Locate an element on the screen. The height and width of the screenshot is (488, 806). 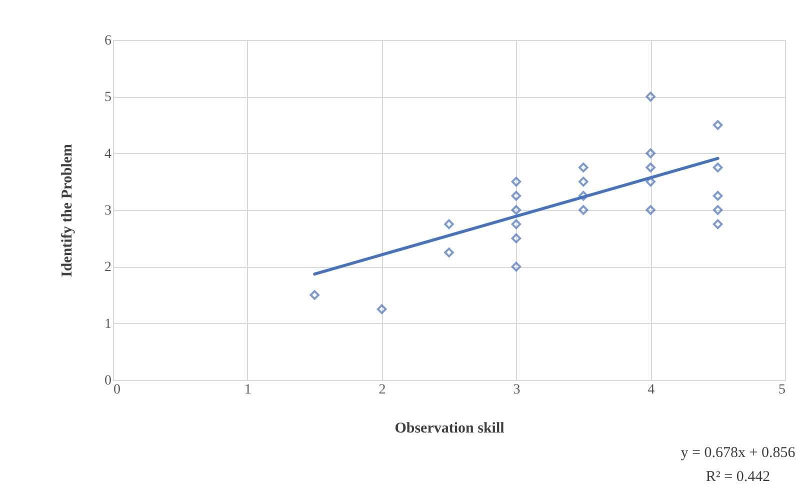
y-tick-label: 4 is located at coordinates (108, 154).